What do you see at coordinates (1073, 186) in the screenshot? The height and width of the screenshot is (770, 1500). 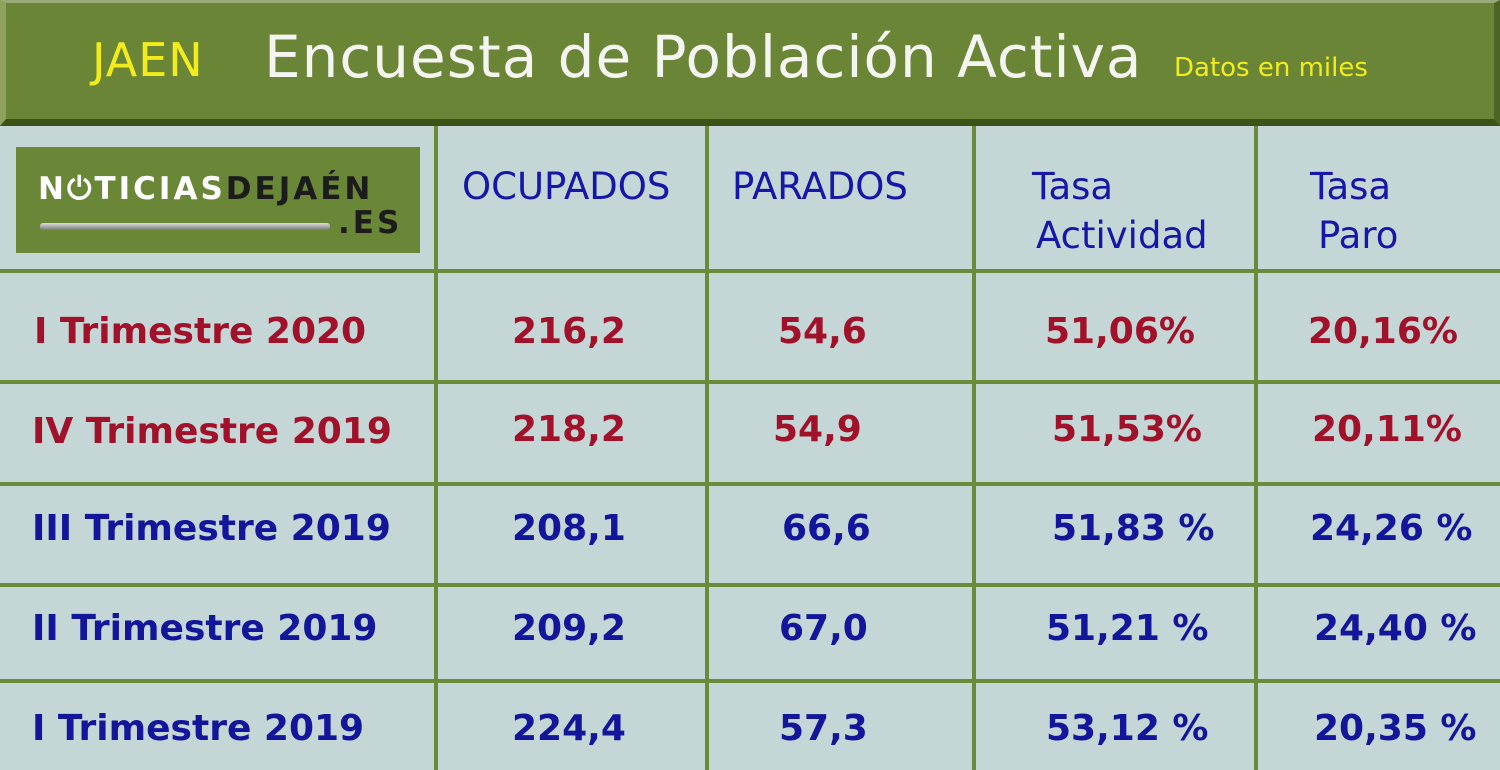 I see `header-tasa-actividad-line1: Tasa` at bounding box center [1073, 186].